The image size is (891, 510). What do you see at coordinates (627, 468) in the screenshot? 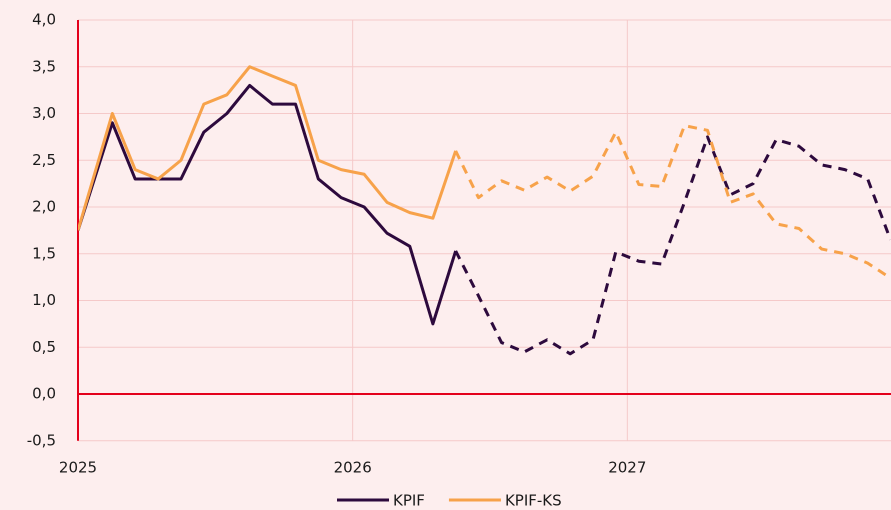
I see `x-tick-label: 2027` at bounding box center [627, 468].